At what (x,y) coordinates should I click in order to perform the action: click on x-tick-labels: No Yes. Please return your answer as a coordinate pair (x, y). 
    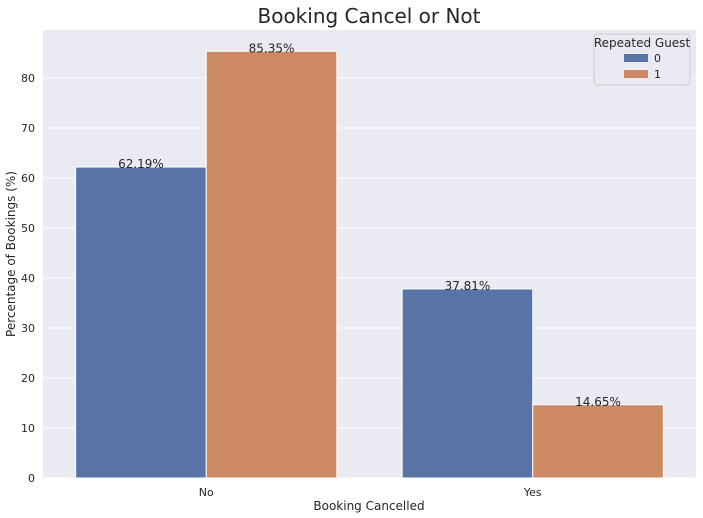
    Looking at the image, I should click on (370, 492).